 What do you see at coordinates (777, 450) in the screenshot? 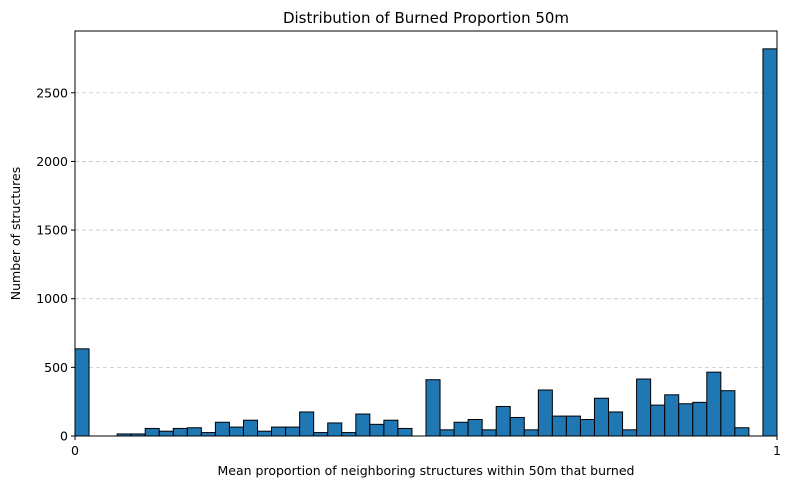
I see `x-tick-label: 1` at bounding box center [777, 450].